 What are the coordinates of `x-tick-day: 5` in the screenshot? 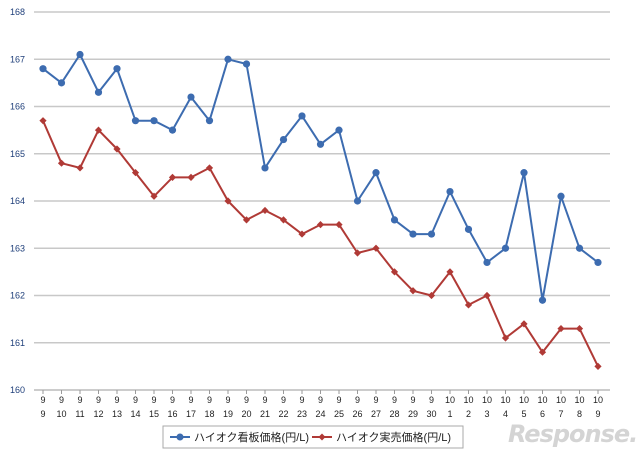 It's located at (523, 414).